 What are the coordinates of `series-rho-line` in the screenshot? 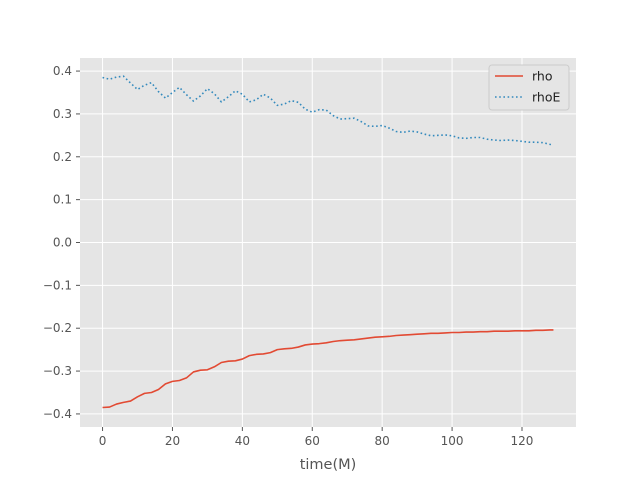 It's located at (328, 369).